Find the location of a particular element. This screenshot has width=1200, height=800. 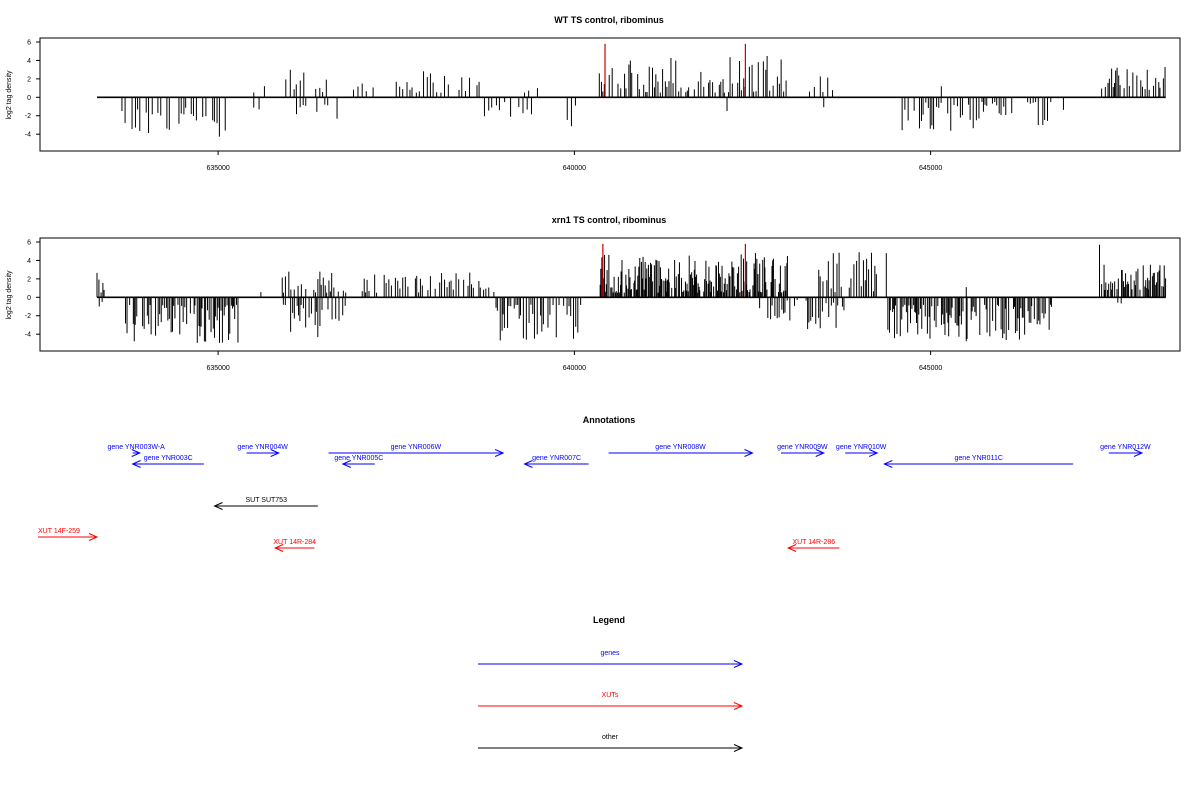

xrn1-y-tick-label: -4 is located at coordinates (28, 335).